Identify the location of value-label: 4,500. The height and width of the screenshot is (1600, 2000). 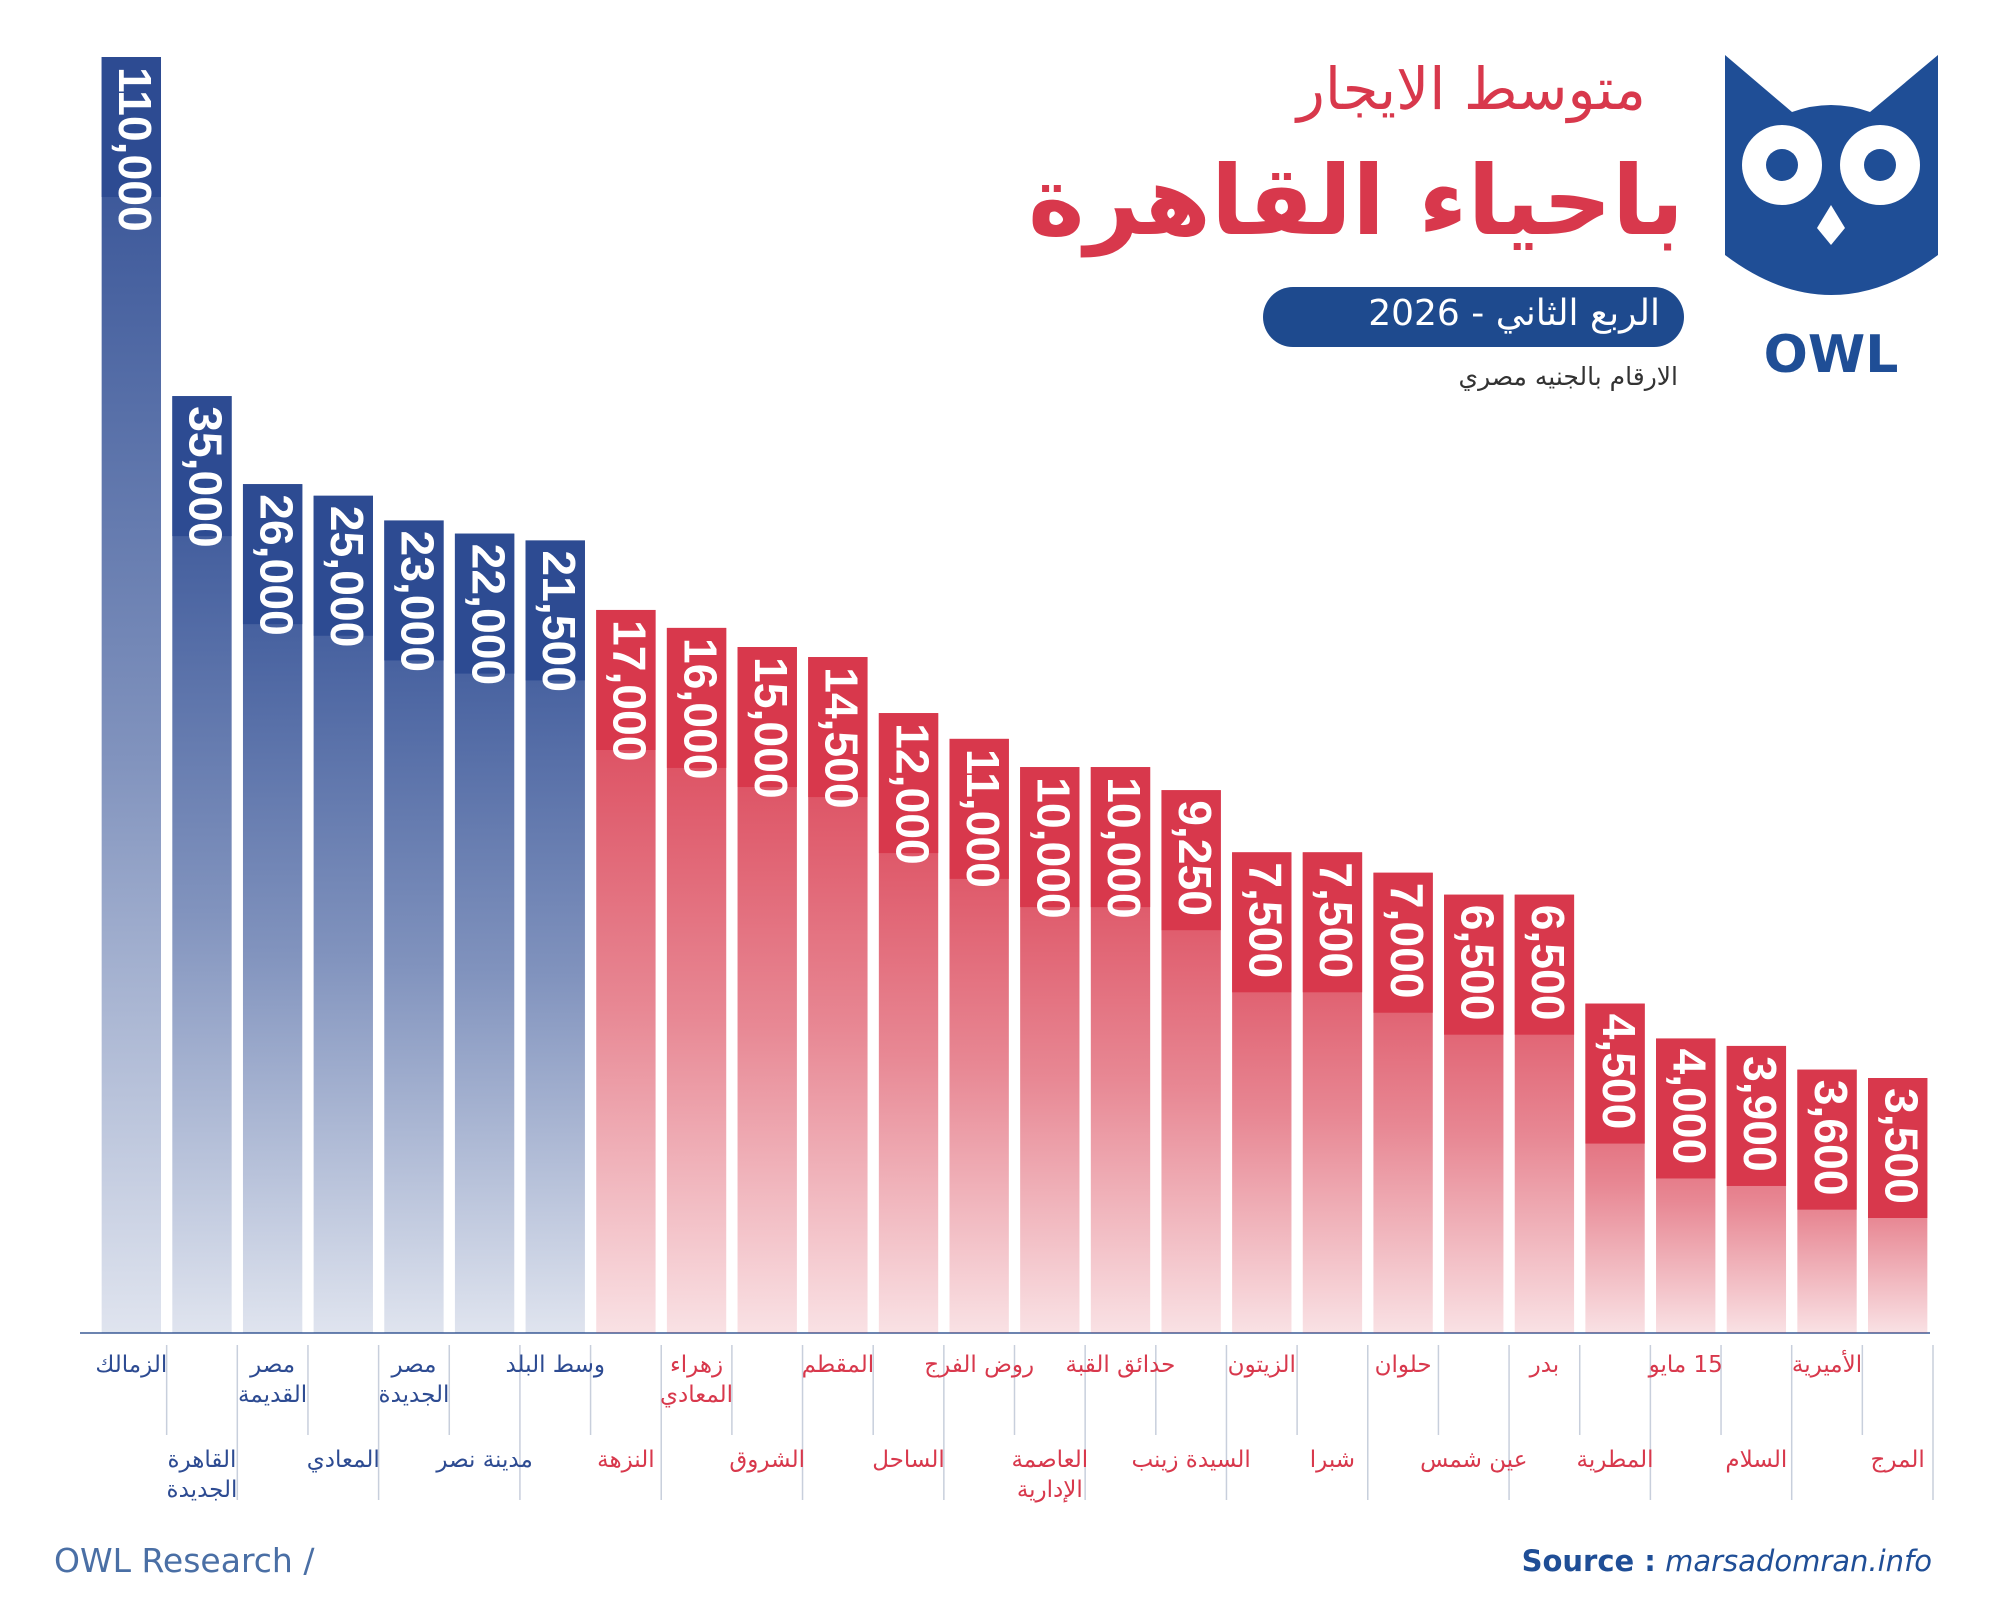
(1619, 1072).